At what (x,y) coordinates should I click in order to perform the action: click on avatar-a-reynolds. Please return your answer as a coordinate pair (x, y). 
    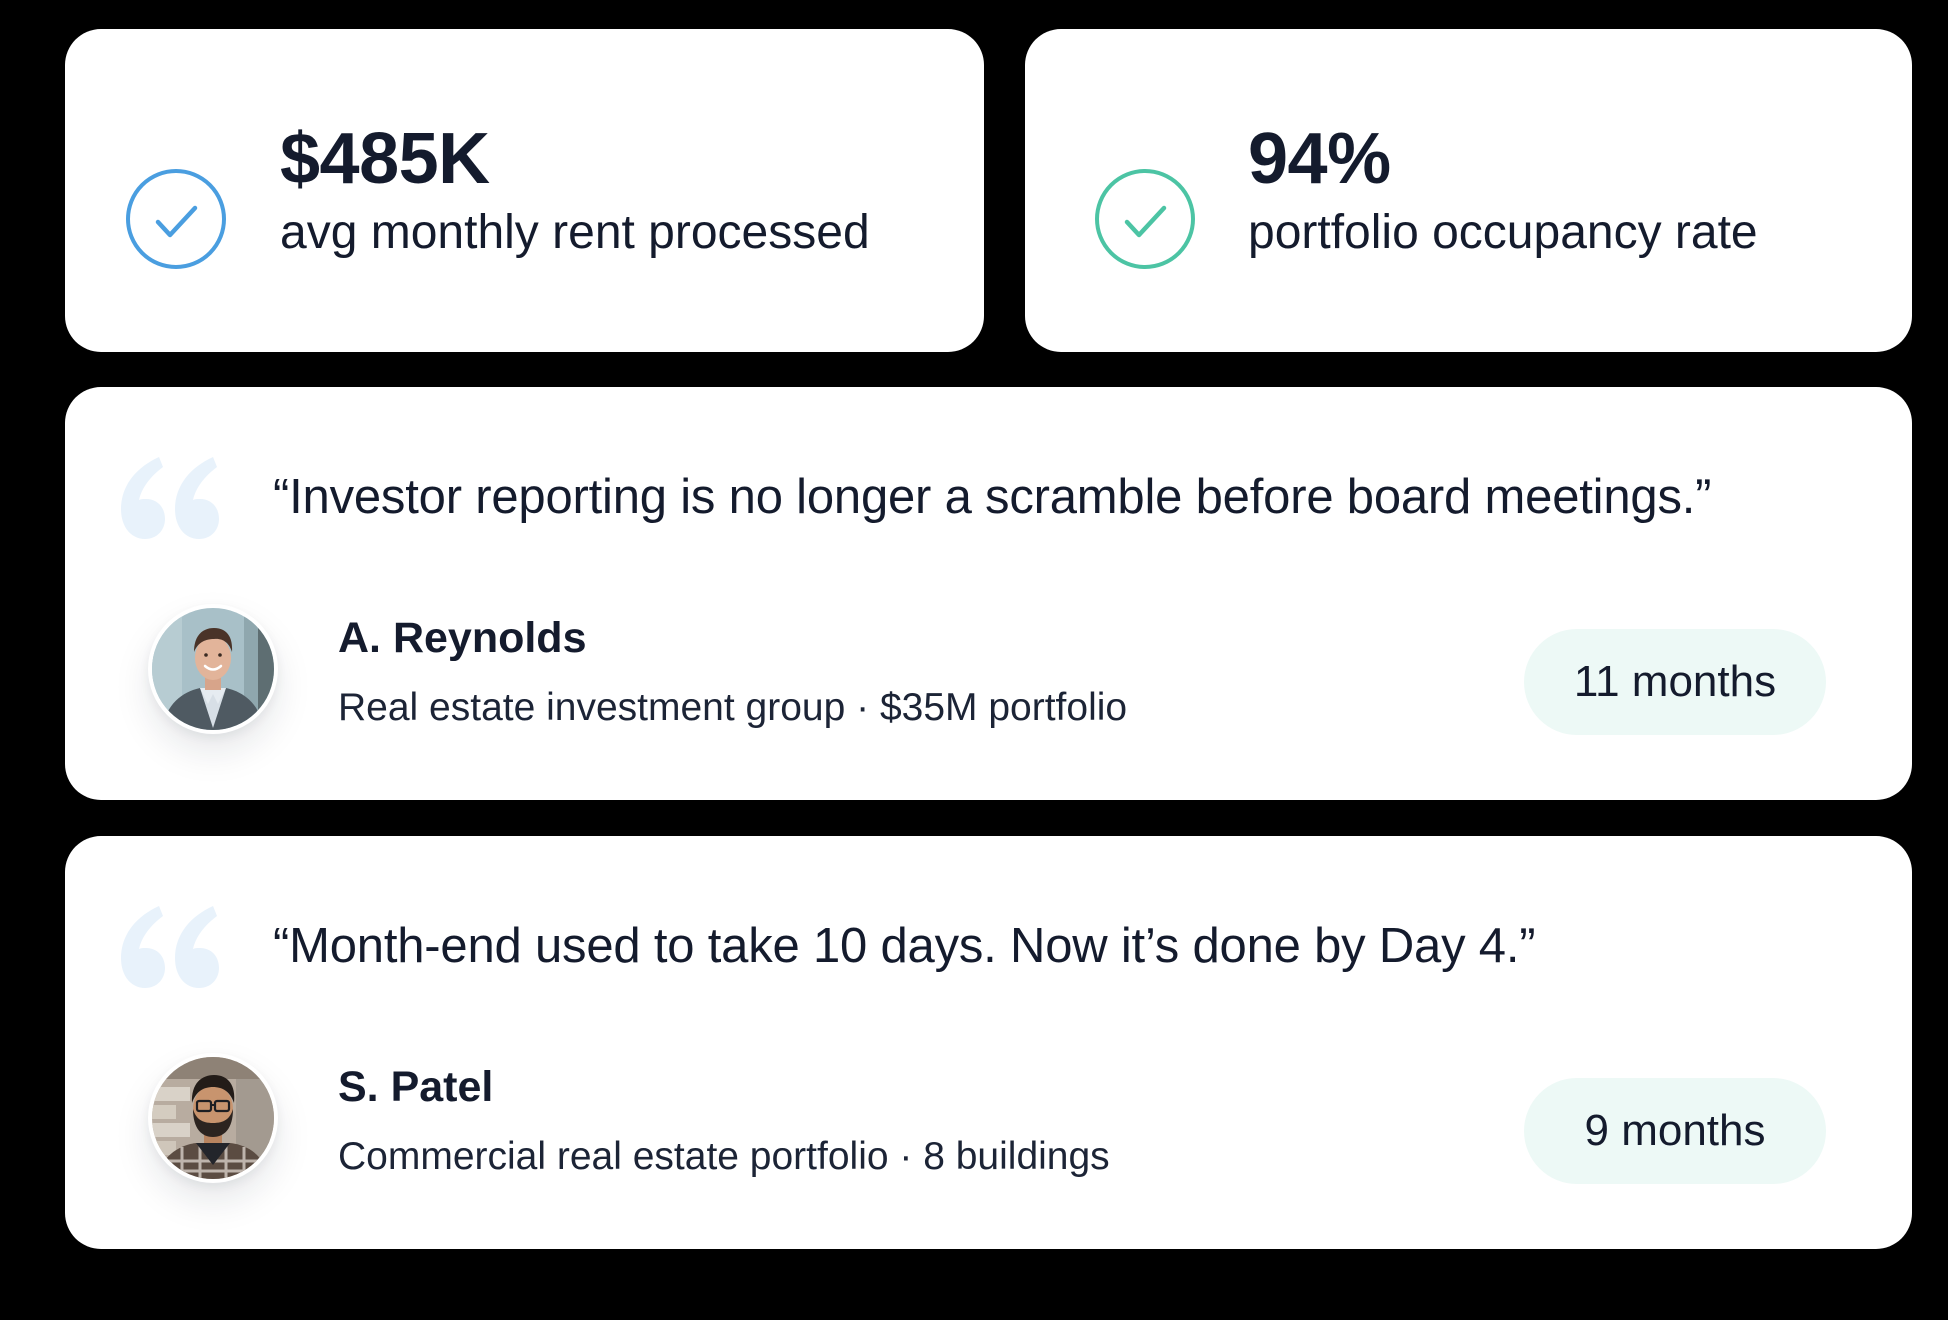
    Looking at the image, I should click on (213, 669).